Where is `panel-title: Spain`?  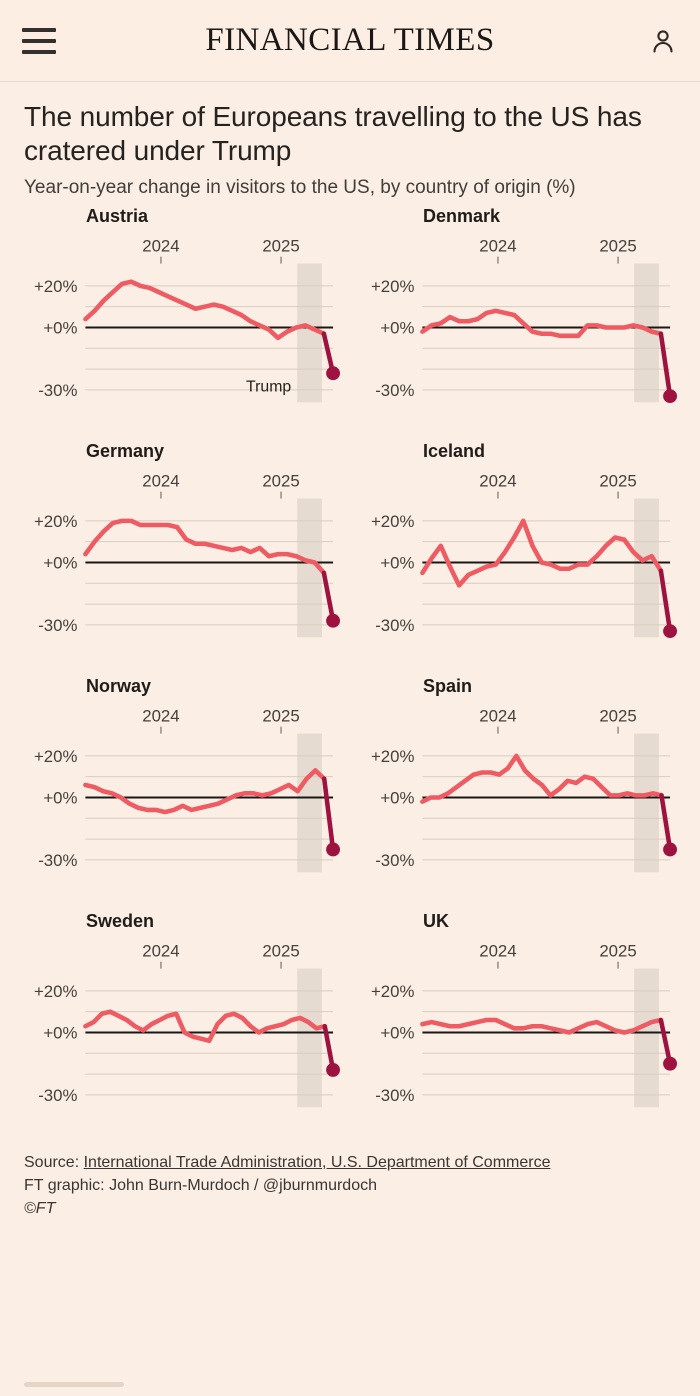 panel-title: Spain is located at coordinates (448, 686).